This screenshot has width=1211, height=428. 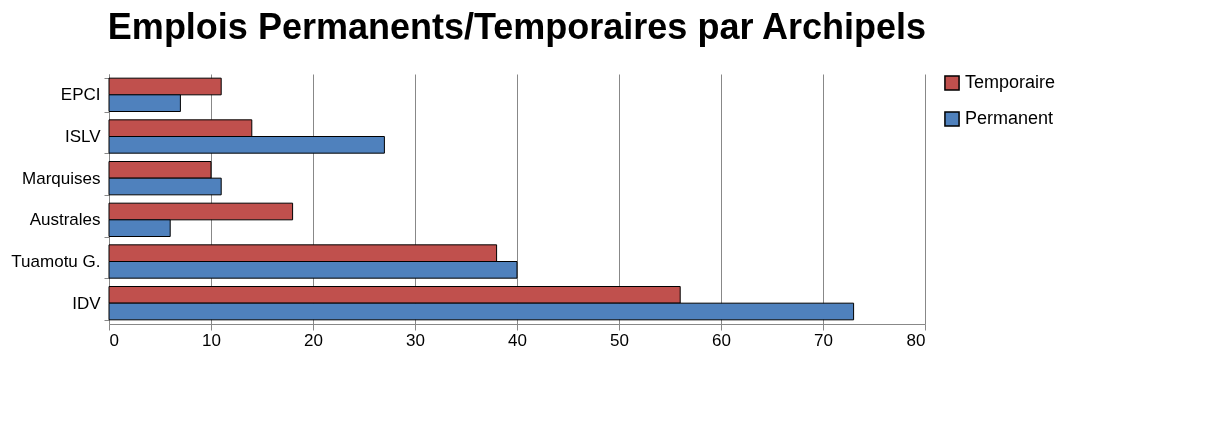 I want to click on x-tick-label: 0, so click(x=114, y=340).